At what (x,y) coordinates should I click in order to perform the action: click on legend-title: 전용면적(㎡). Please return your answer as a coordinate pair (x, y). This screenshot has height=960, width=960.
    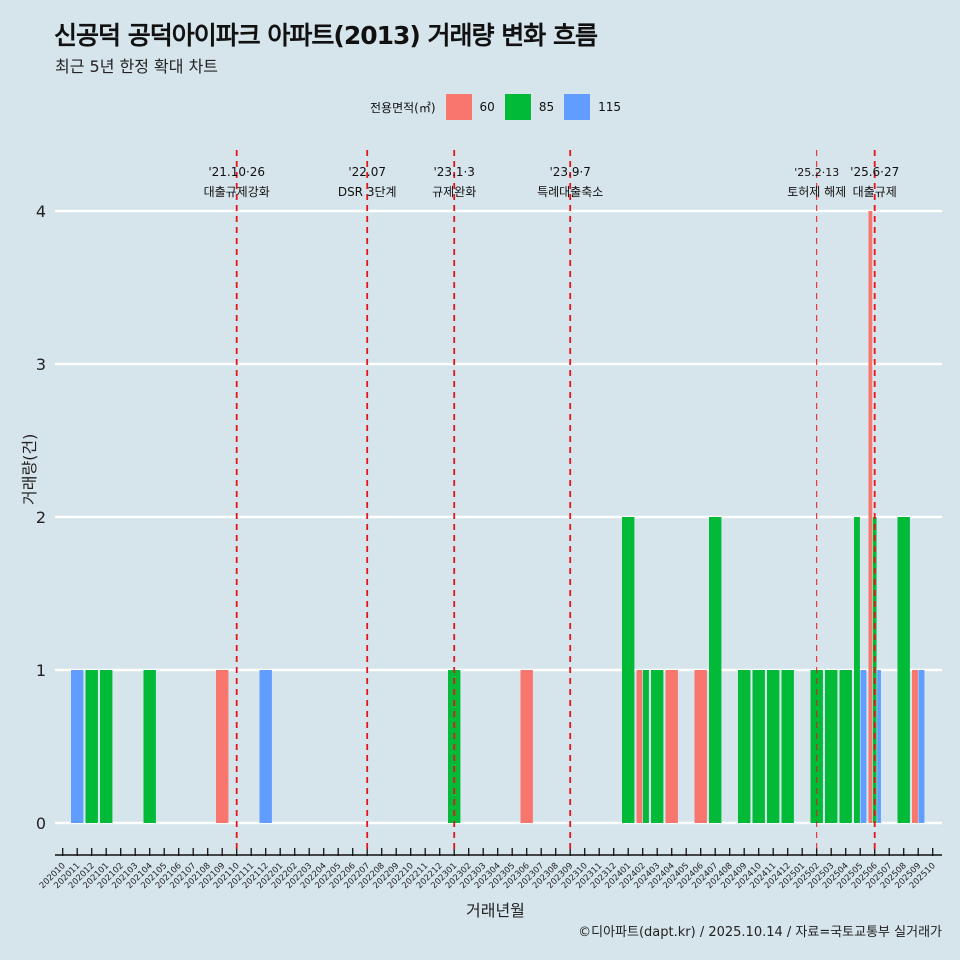
    Looking at the image, I should click on (403, 107).